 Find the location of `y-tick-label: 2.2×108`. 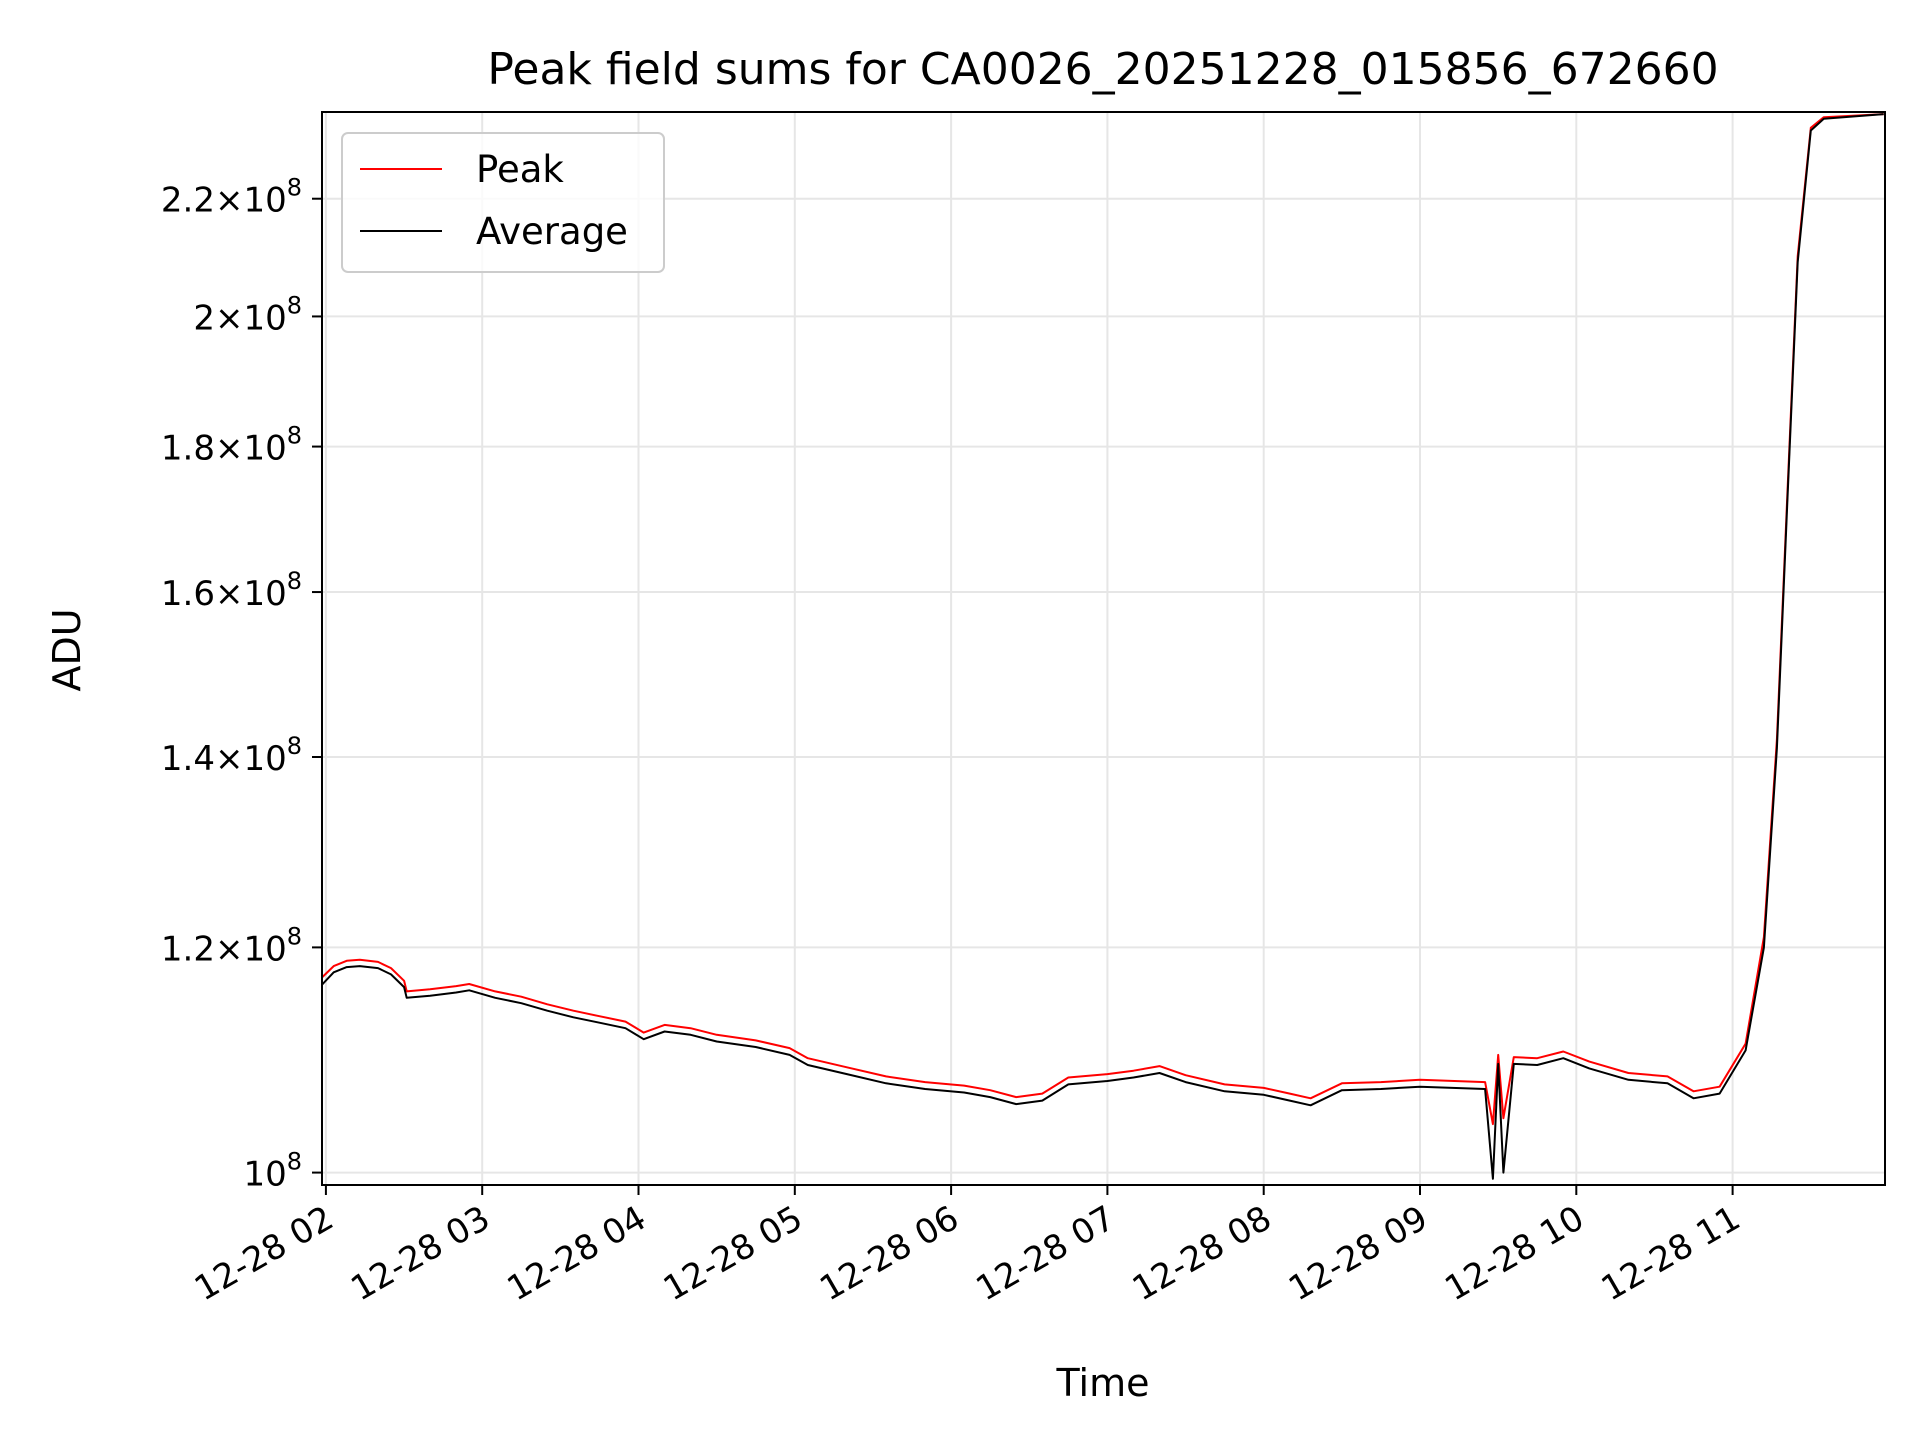

y-tick-label: 2.2×108 is located at coordinates (231, 197).